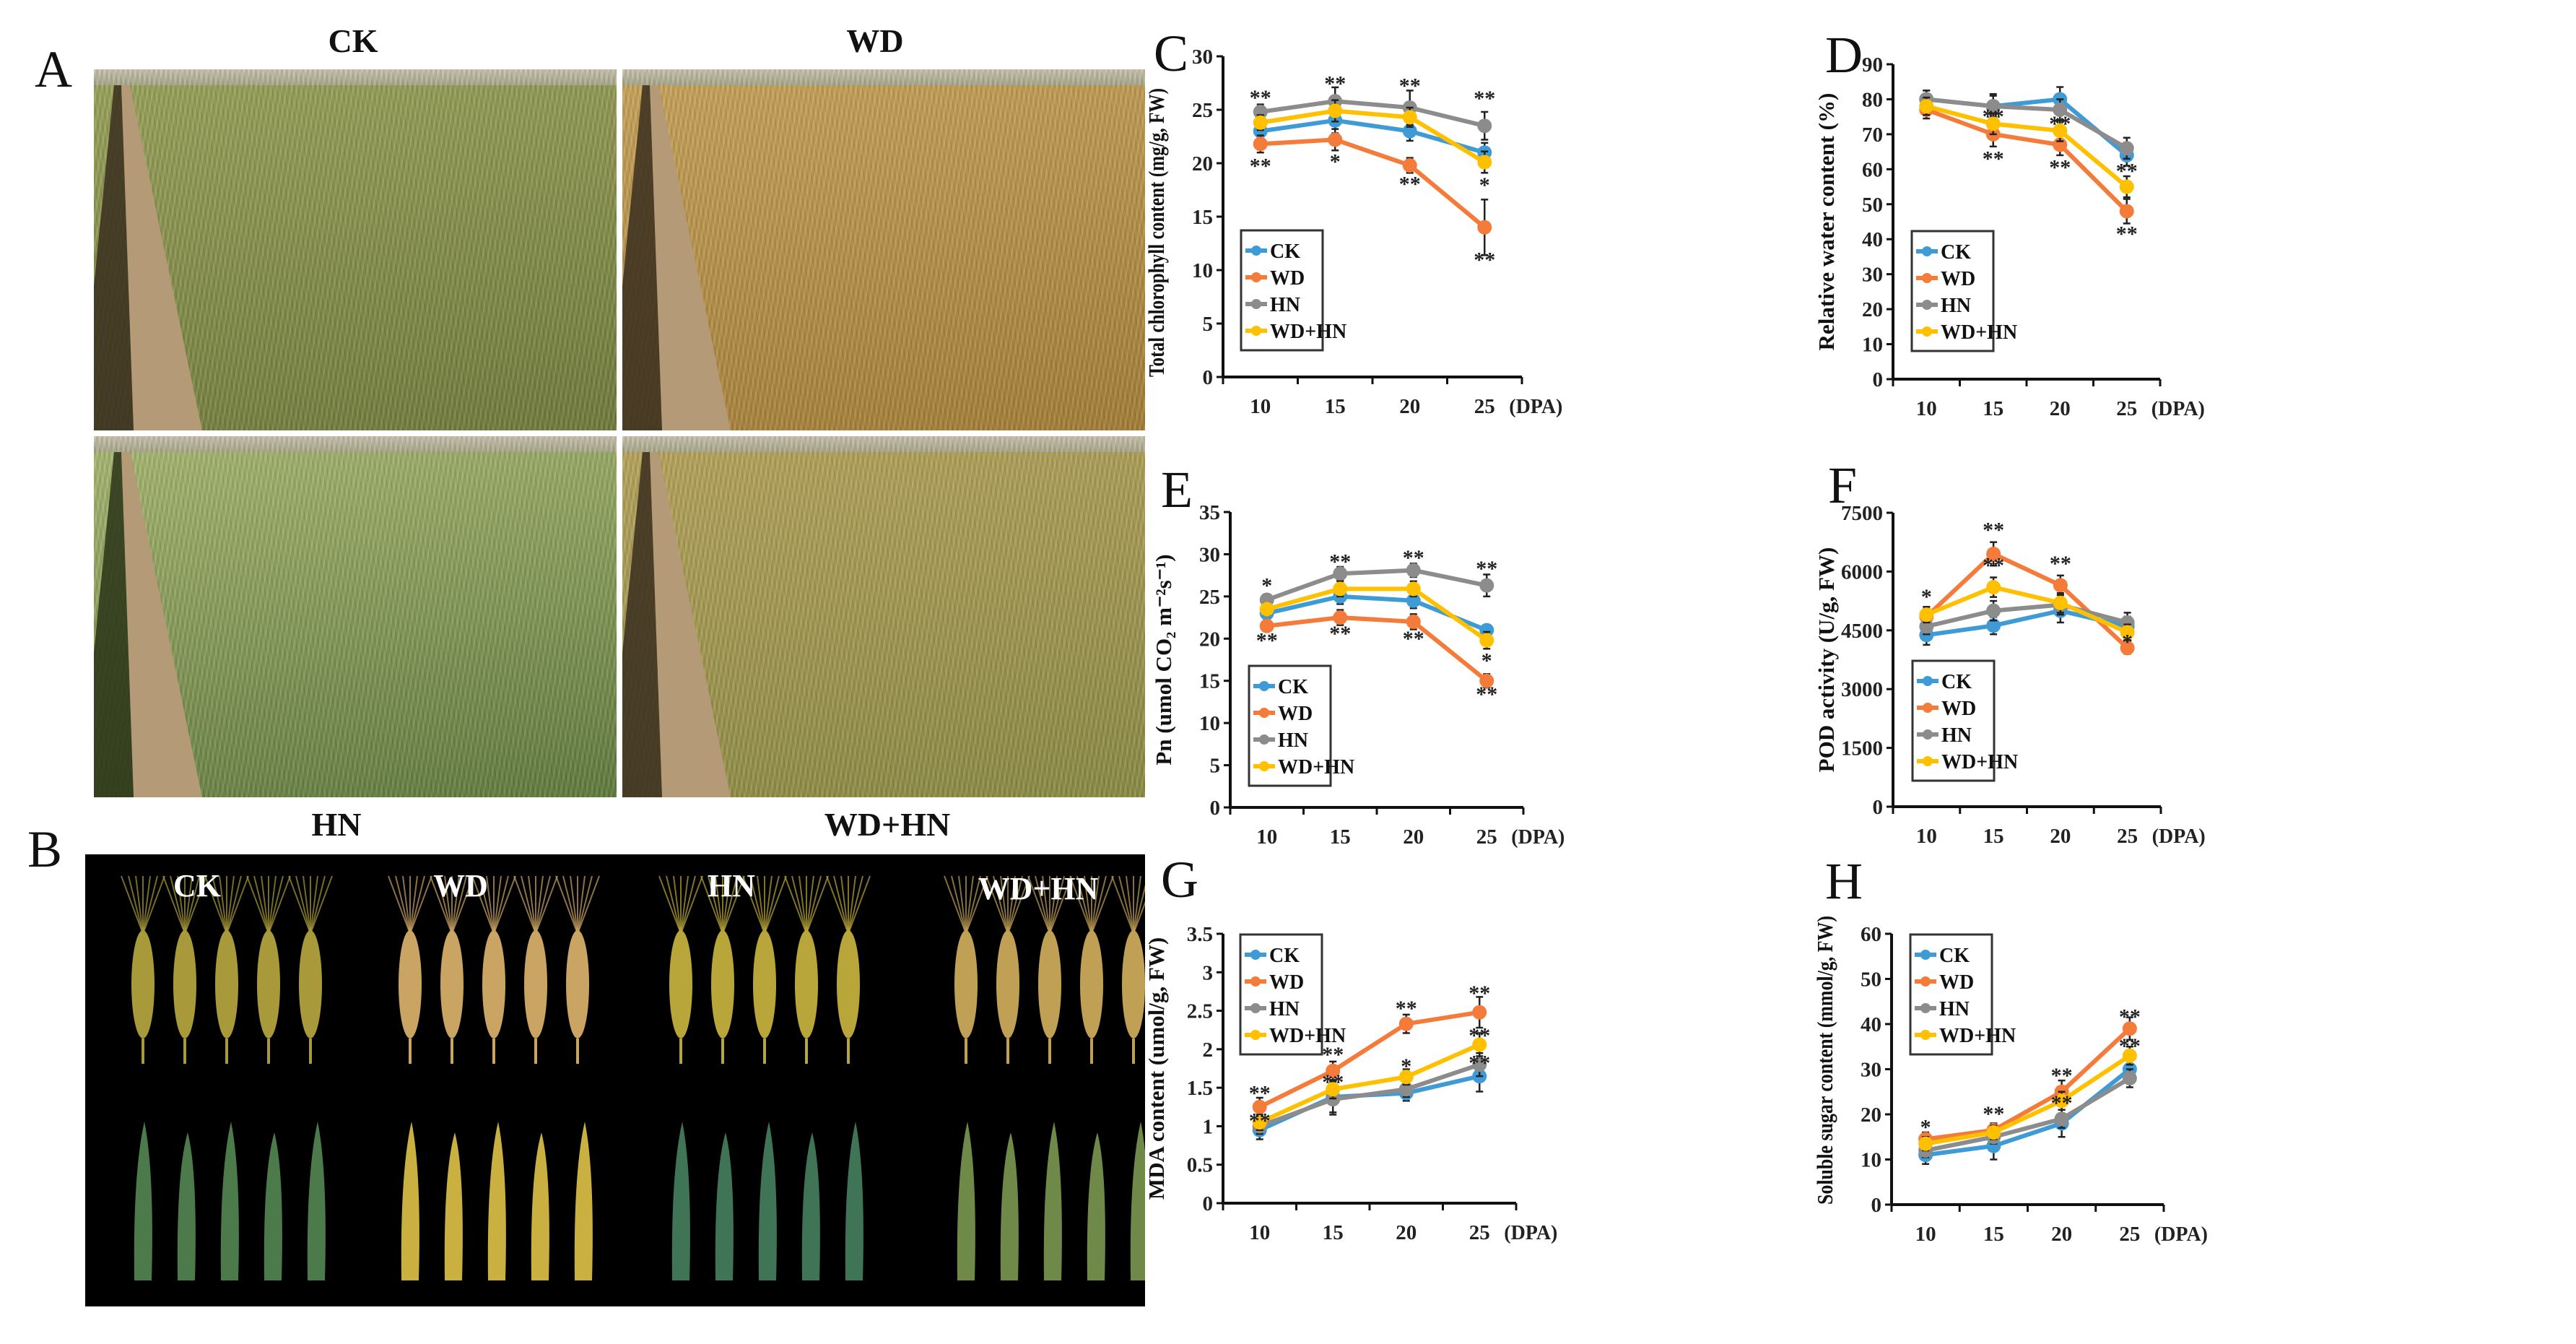 This screenshot has width=2576, height=1344. What do you see at coordinates (1177, 490) in the screenshot?
I see `panel-letter-e: E` at bounding box center [1177, 490].